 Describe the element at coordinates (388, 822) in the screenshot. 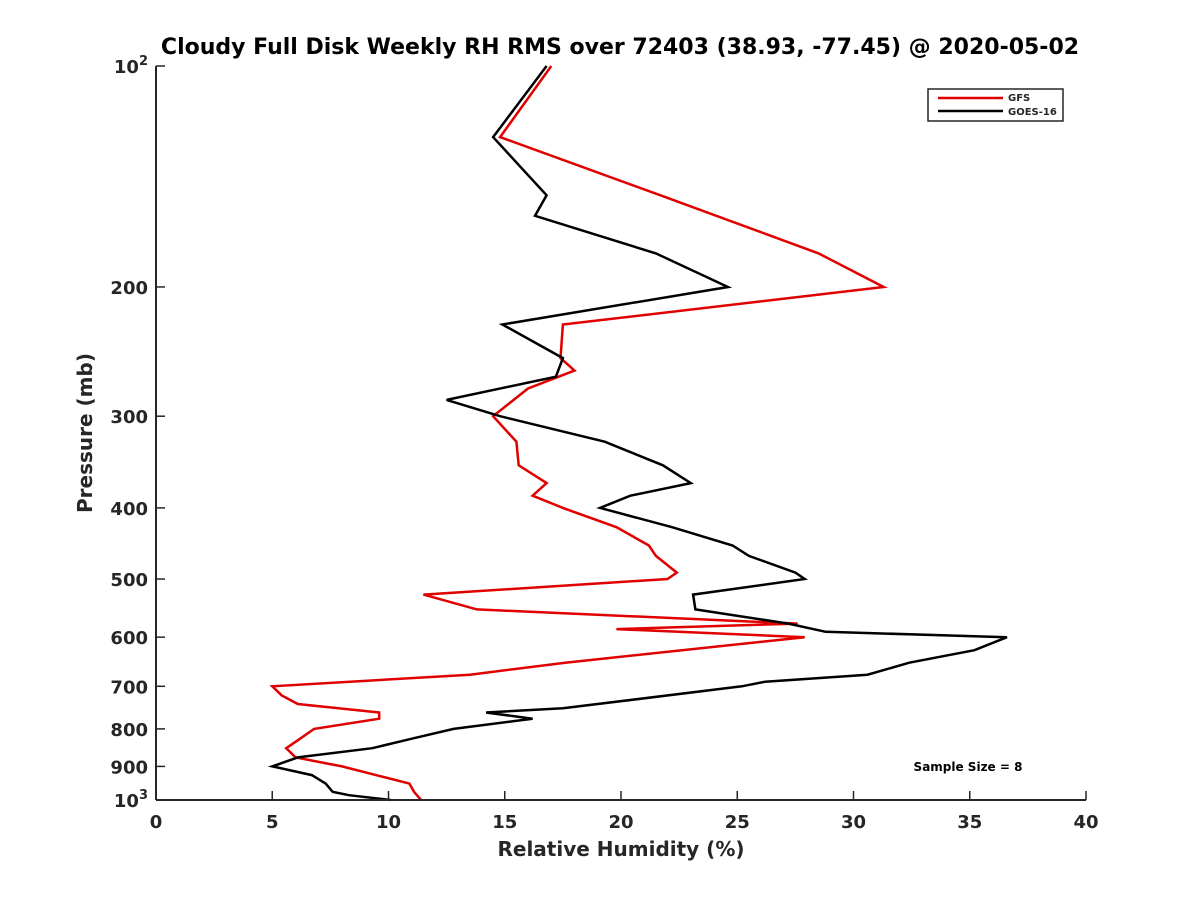

I see `x-tick-label: 10` at that location.